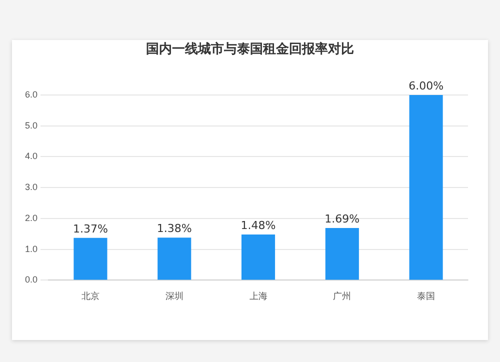 The width and height of the screenshot is (500, 362). I want to click on x-tick-label: 泰国, so click(426, 296).